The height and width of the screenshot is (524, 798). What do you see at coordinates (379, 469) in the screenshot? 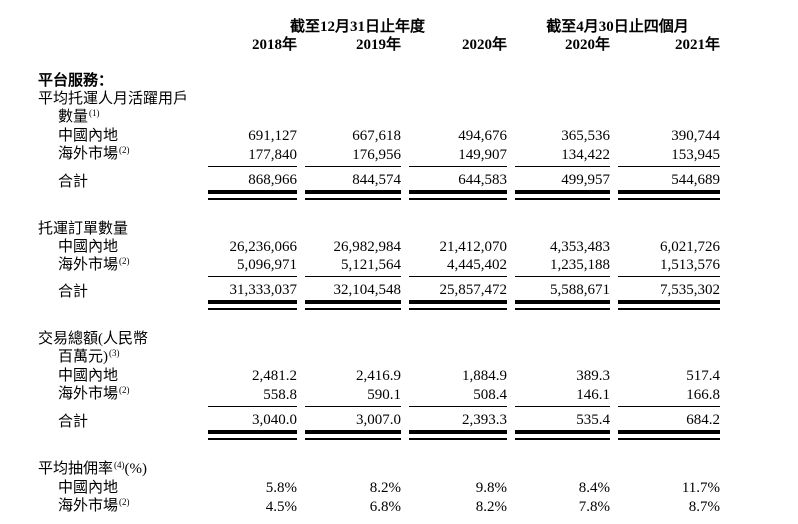
I see `label-row: 平均抽佣率(4)(%)` at bounding box center [379, 469].